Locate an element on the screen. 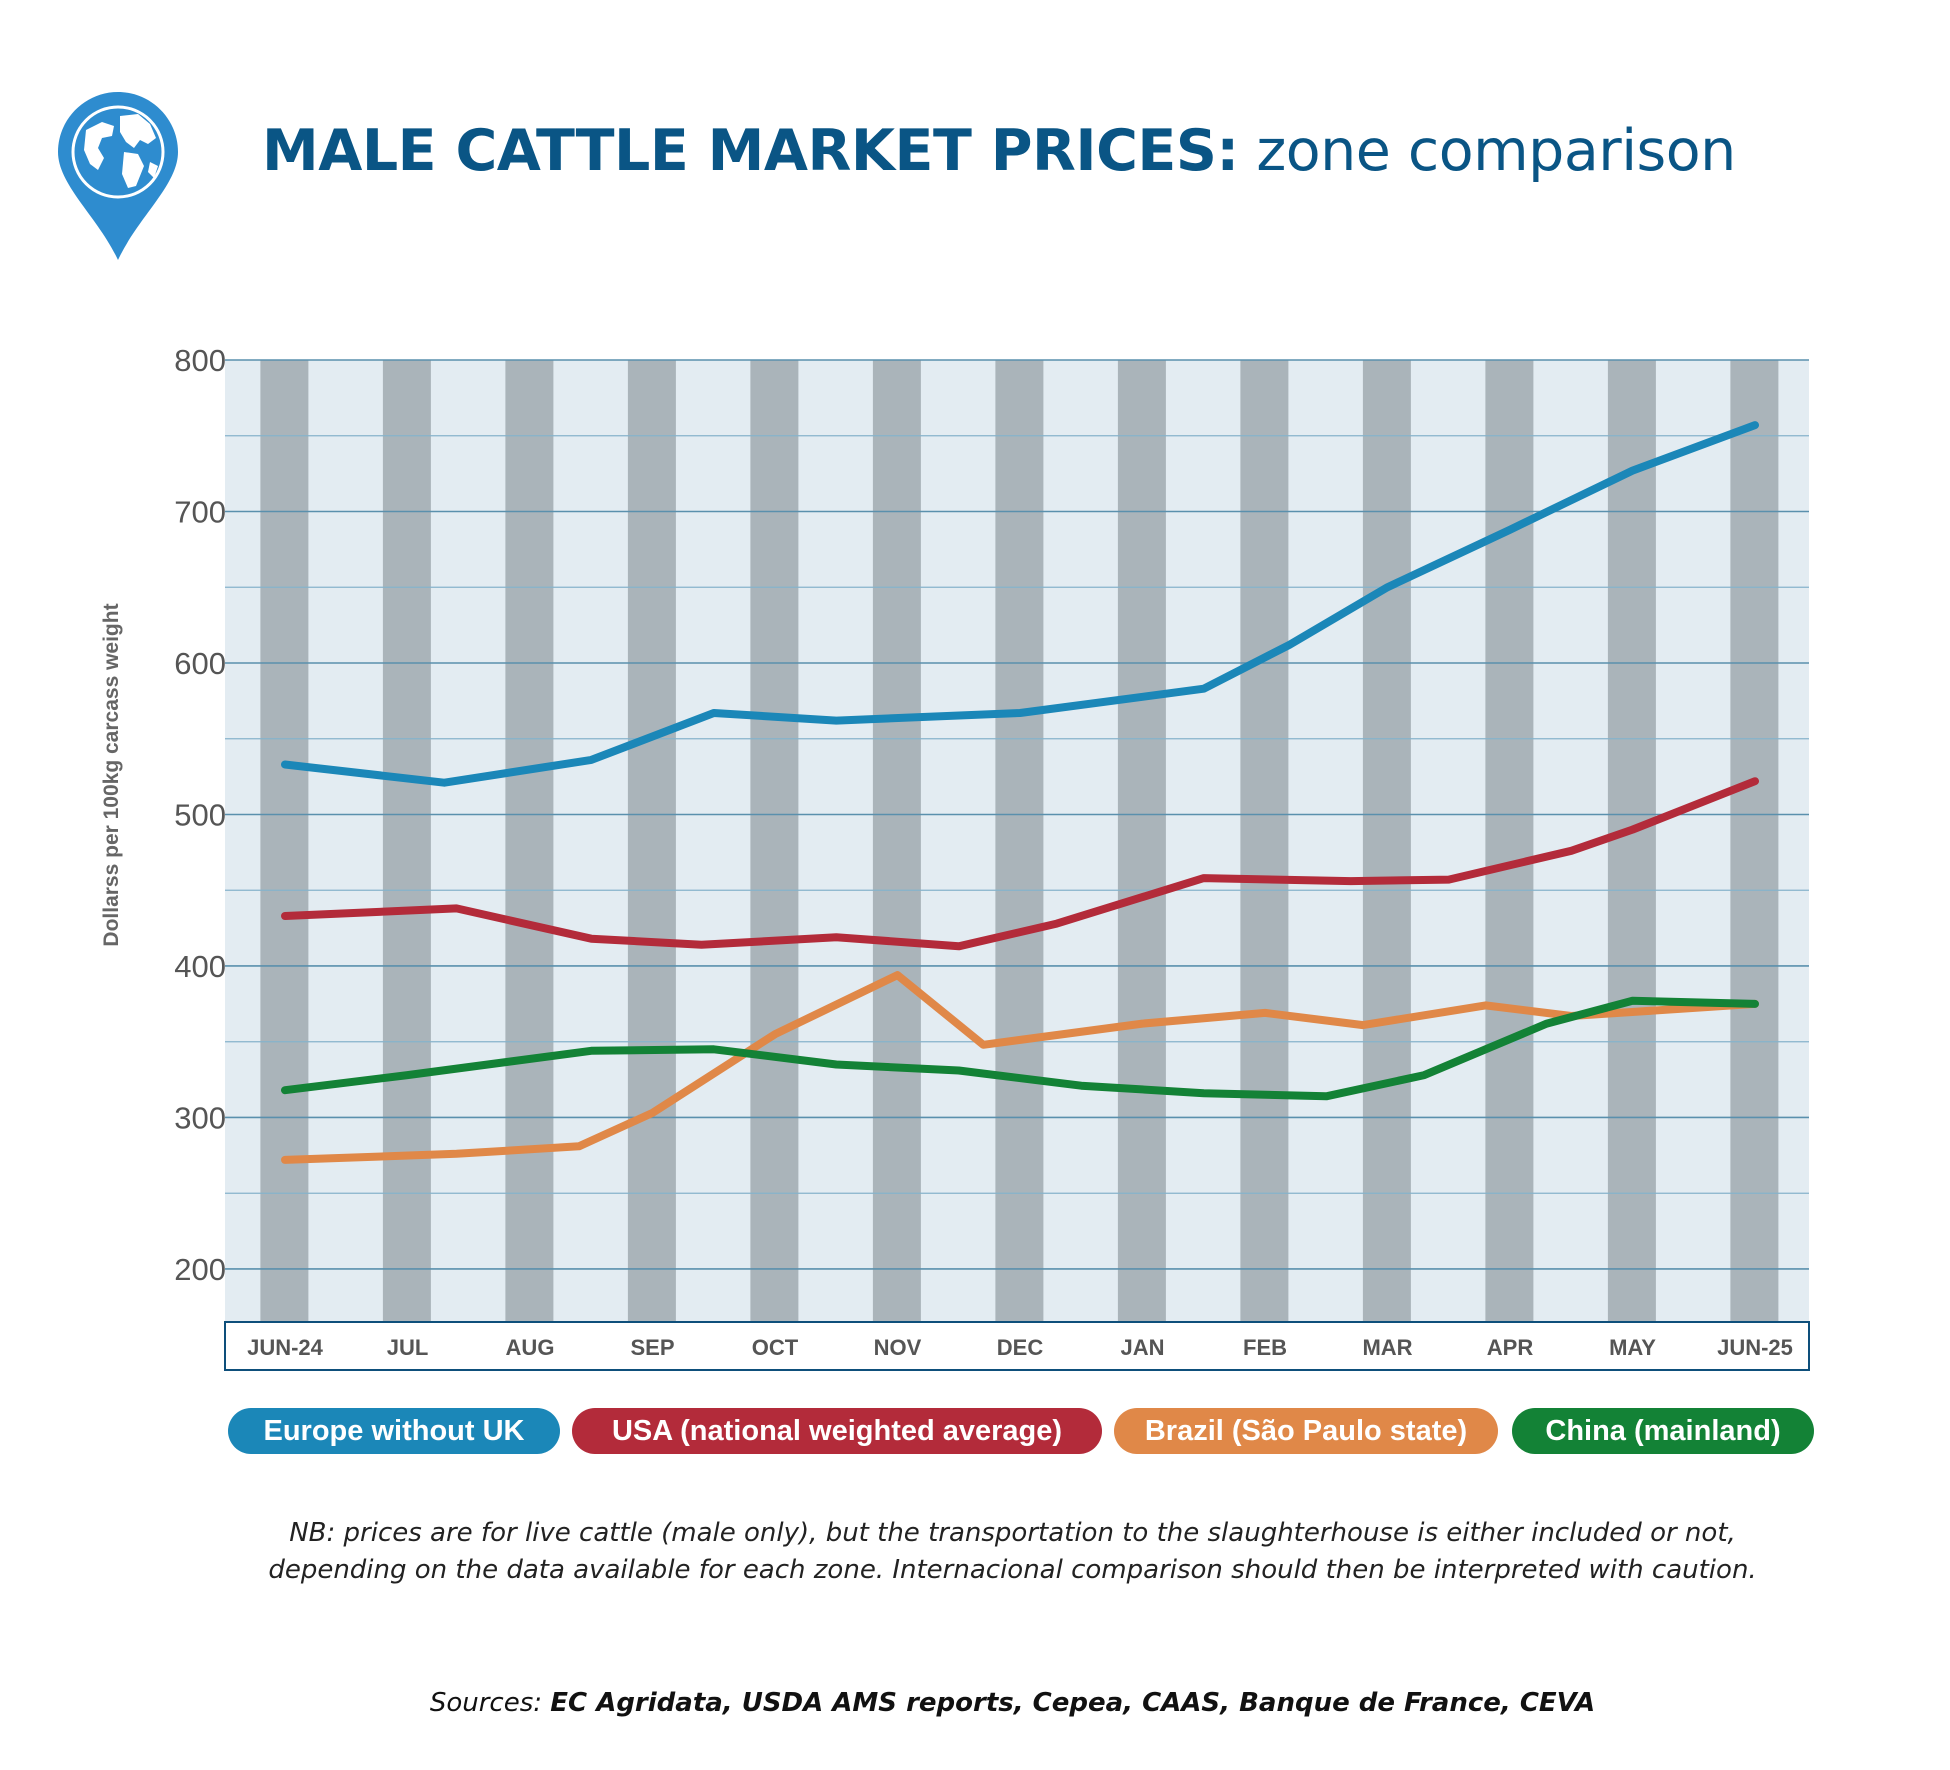 The height and width of the screenshot is (1770, 1950). legend-china: China (mainland) is located at coordinates (1663, 1431).